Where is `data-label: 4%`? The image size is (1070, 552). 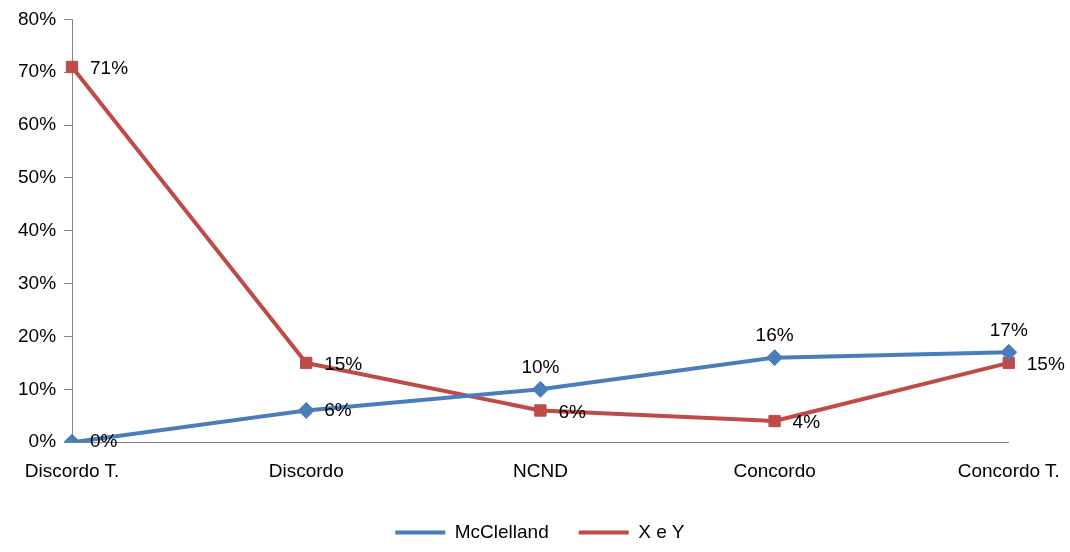 data-label: 4% is located at coordinates (806, 422).